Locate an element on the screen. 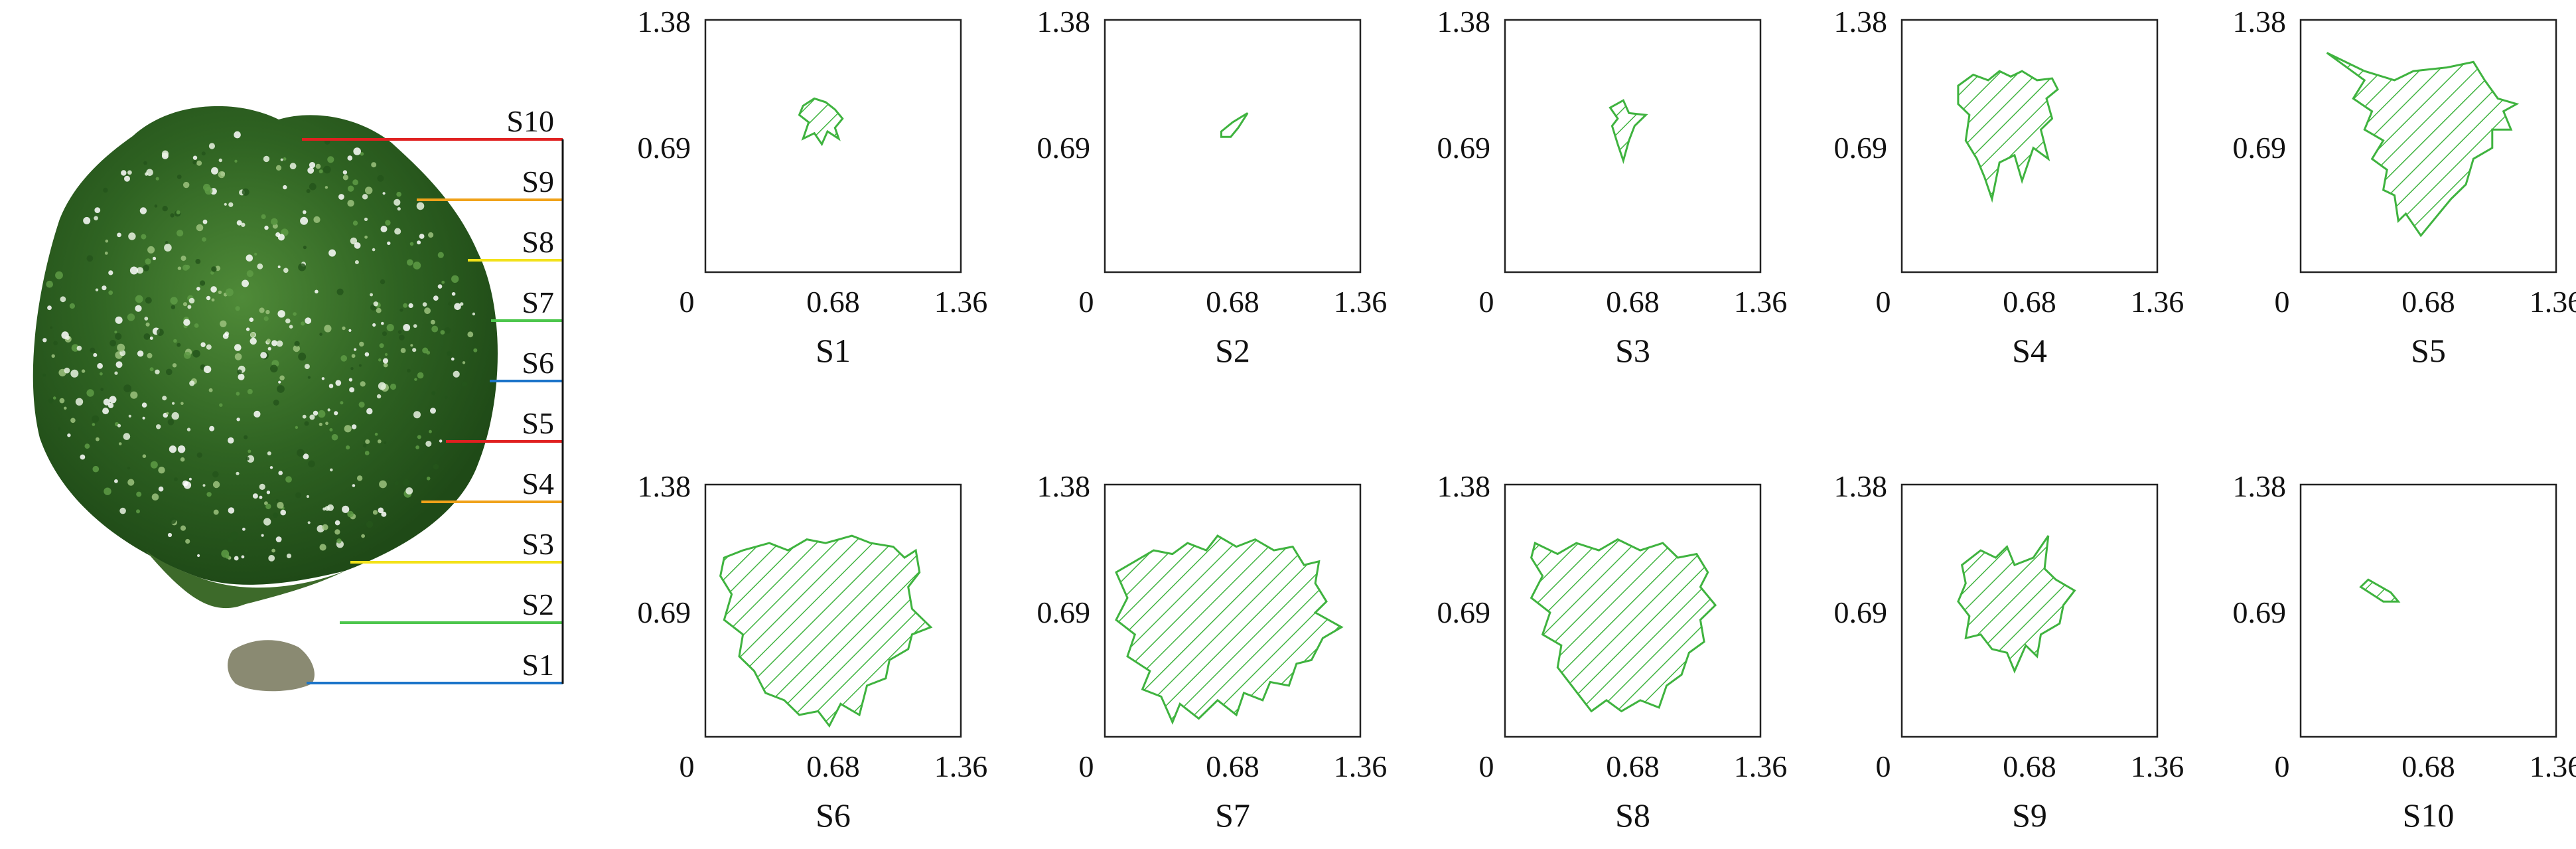  x-tick-label: 0 is located at coordinates (1884, 302).